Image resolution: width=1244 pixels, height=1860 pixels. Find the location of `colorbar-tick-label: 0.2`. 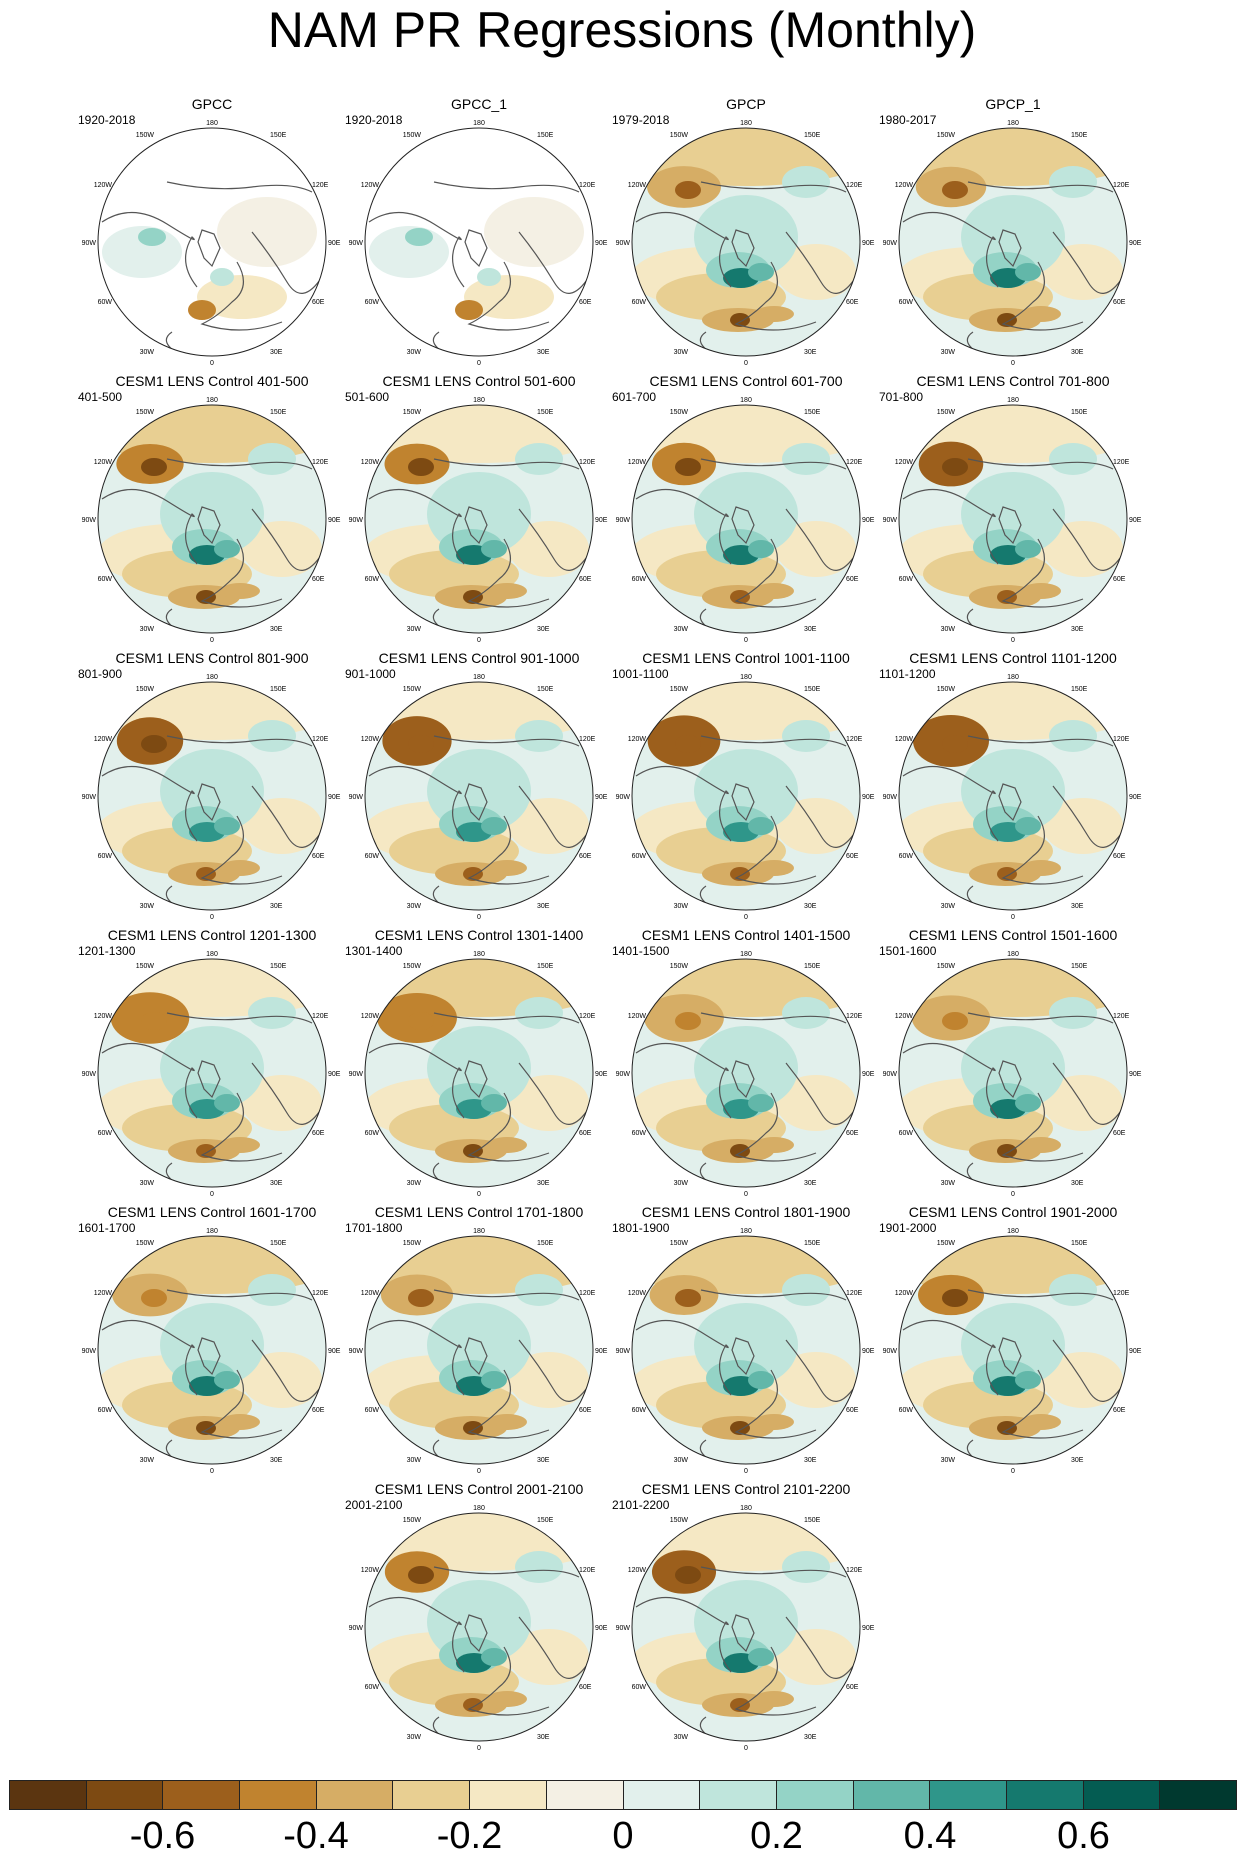

colorbar-tick-label: 0.2 is located at coordinates (776, 1836).